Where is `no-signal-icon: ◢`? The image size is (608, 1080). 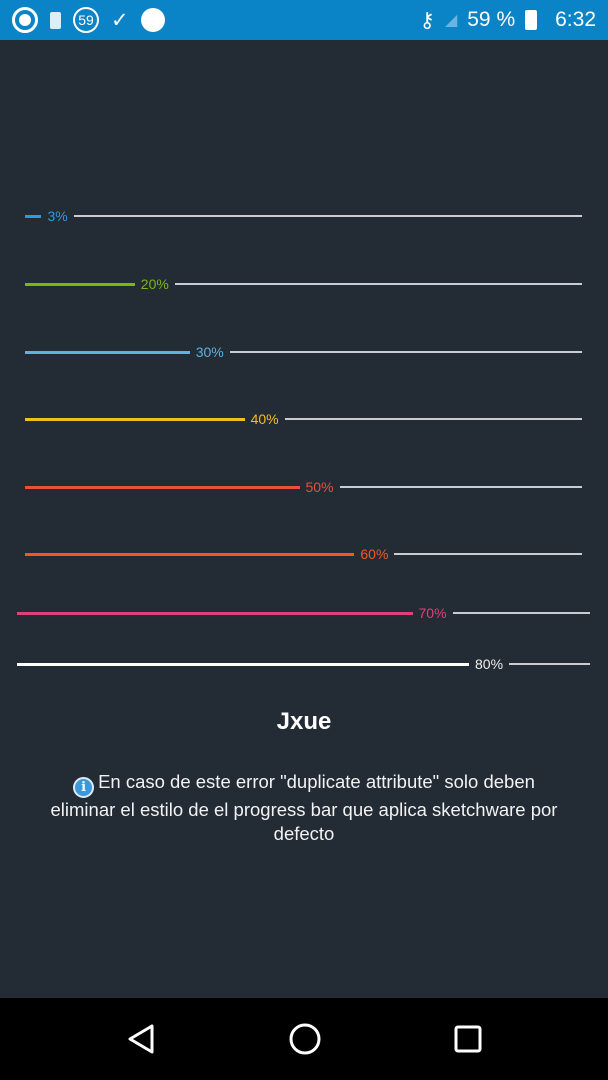
no-signal-icon: ◢ is located at coordinates (451, 20).